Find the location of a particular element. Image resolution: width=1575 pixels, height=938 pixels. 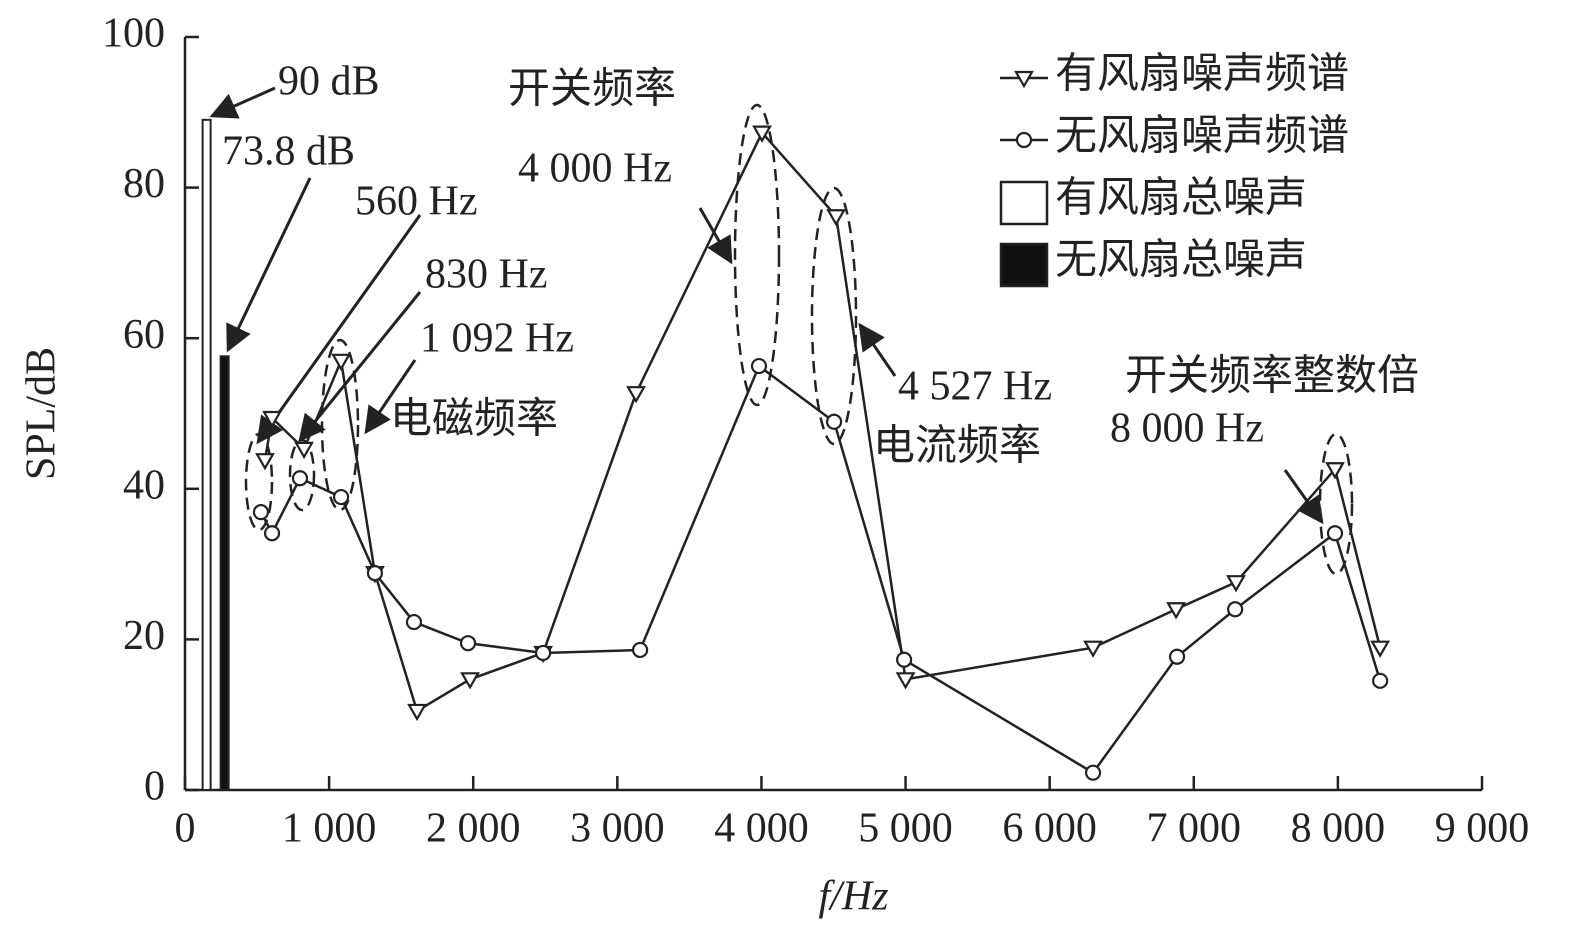

y-axis-label: SPL/dB is located at coordinates (42, 413).